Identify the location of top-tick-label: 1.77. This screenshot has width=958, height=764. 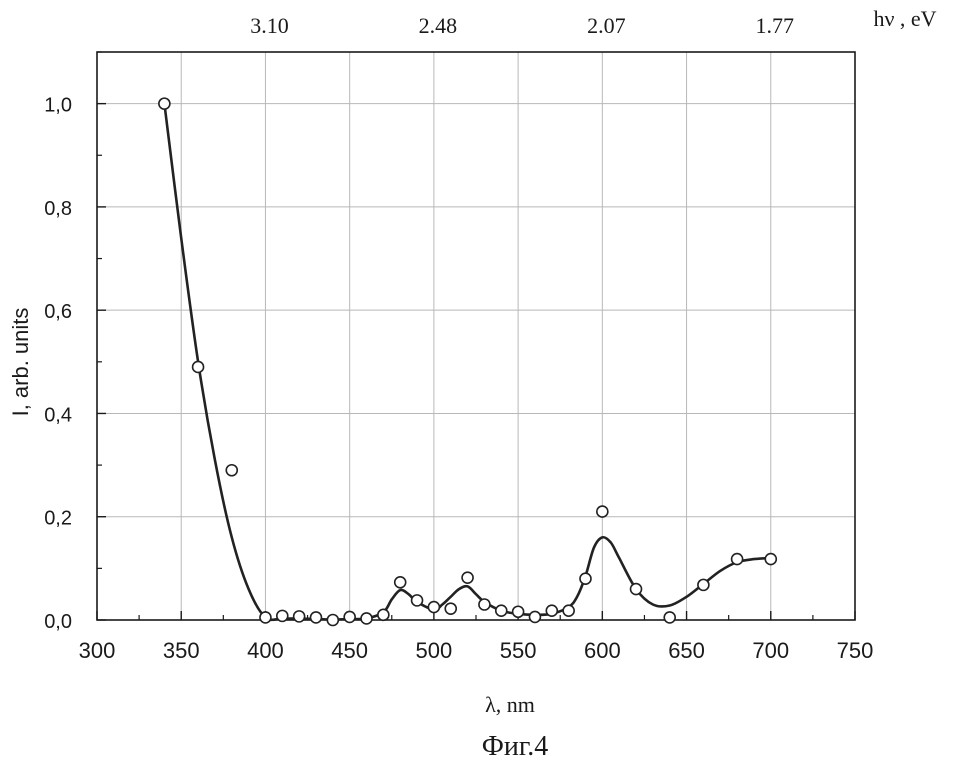
(775, 25).